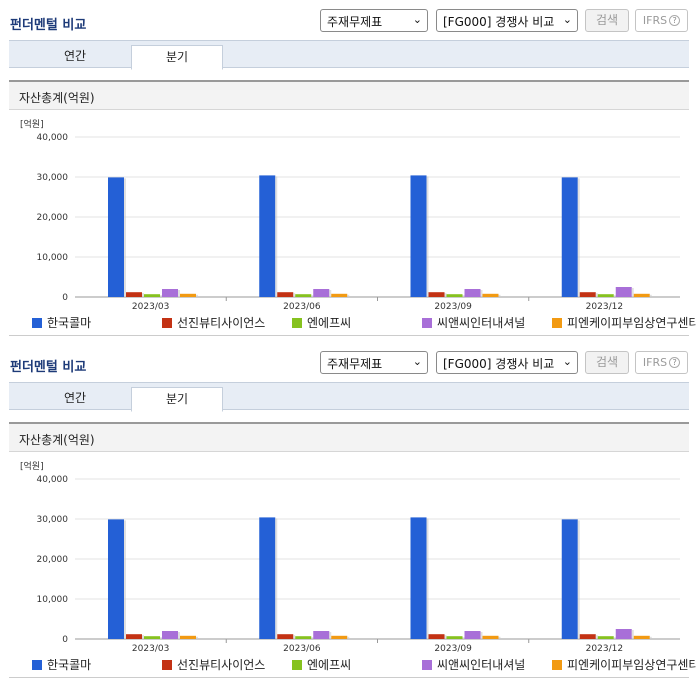 This screenshot has width=696, height=684. Describe the element at coordinates (69, 323) in the screenshot. I see `legend-label: 한국콜마` at that location.